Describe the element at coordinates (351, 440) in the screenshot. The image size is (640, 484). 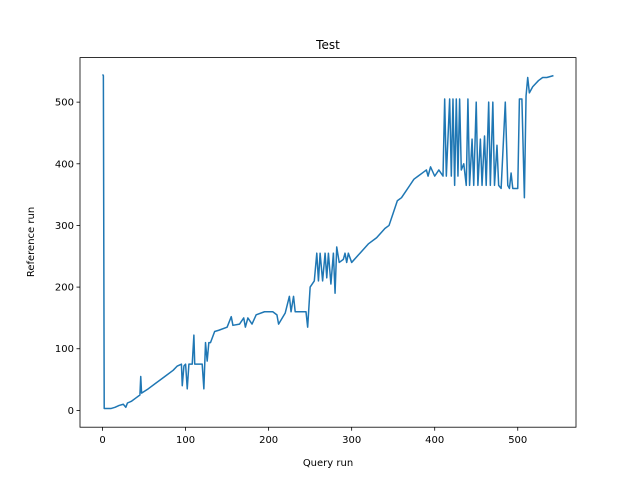
I see `x-tick-label: 300` at that location.